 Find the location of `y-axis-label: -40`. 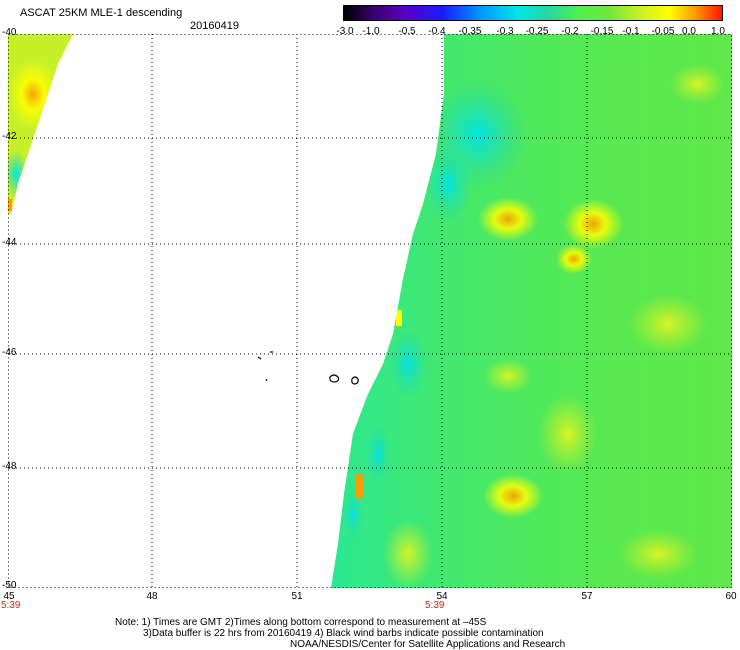

y-axis-label: -40 is located at coordinates (9, 32).